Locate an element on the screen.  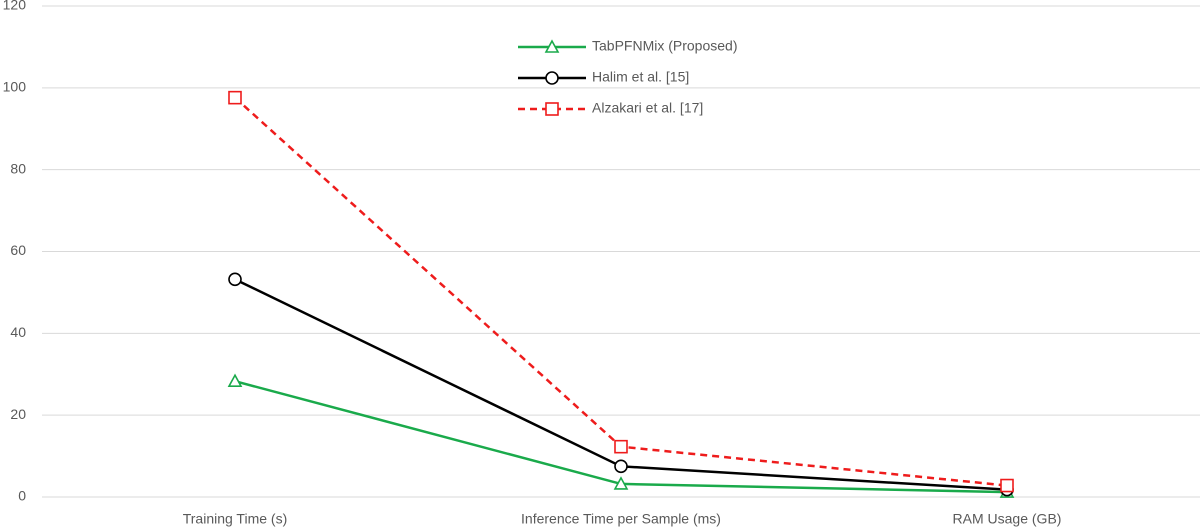
x-tick-label: Training Time (s) is located at coordinates (235, 519).